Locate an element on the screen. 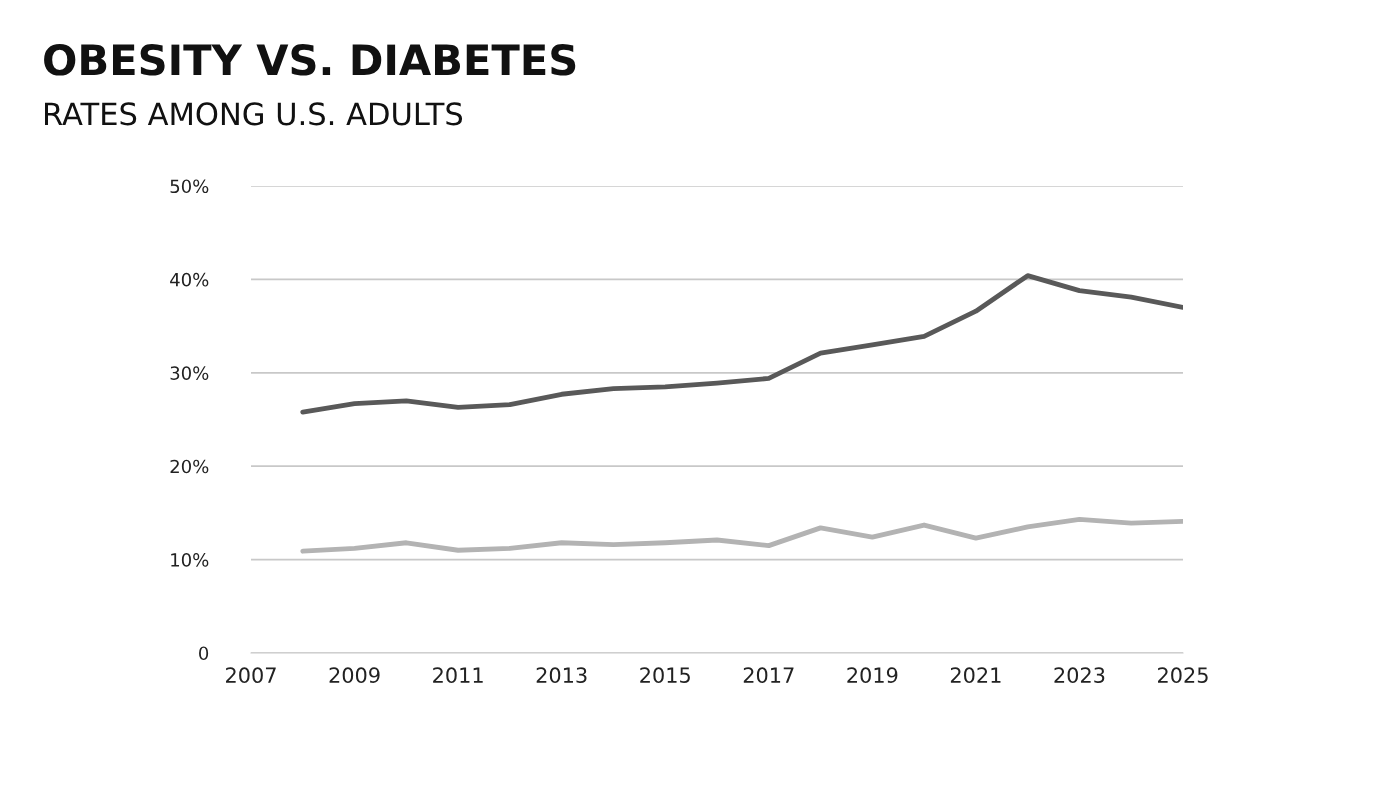 The image size is (1400, 788). chart-title: OBESITY VS. DIABETES is located at coordinates (310, 60).